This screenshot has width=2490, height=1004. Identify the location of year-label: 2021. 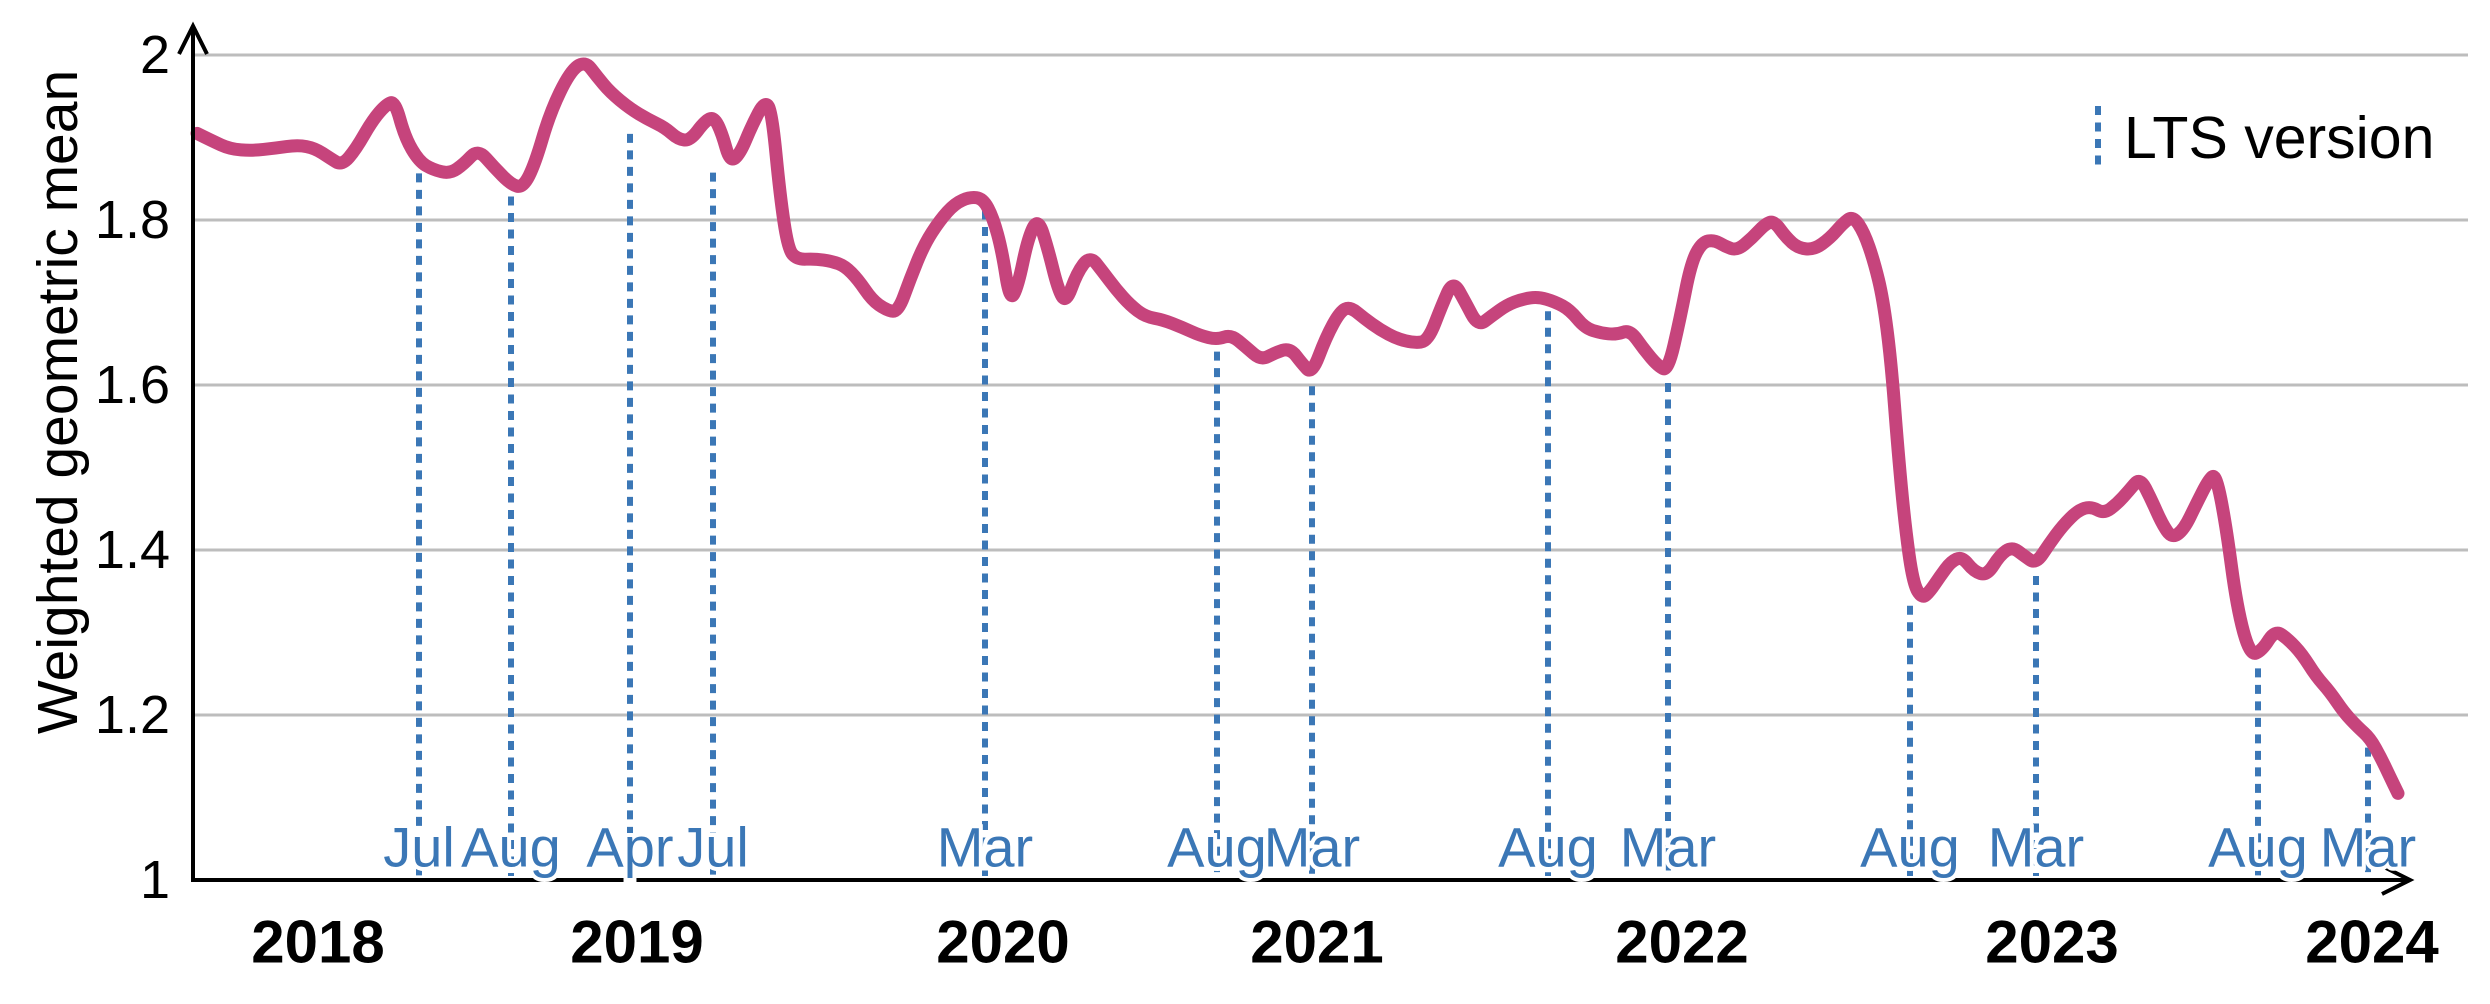
(1316, 942).